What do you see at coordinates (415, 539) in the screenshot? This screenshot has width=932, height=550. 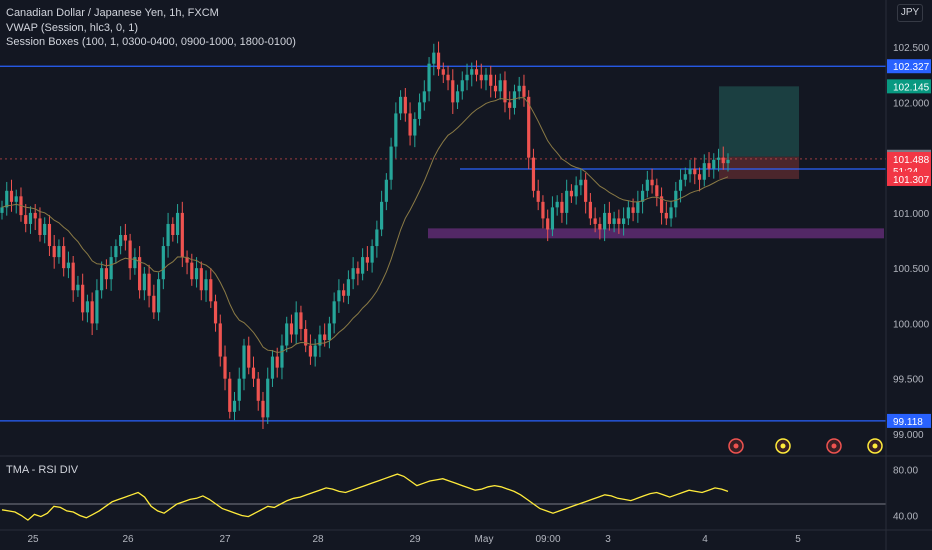 I see `x-tick-label: 29` at bounding box center [415, 539].